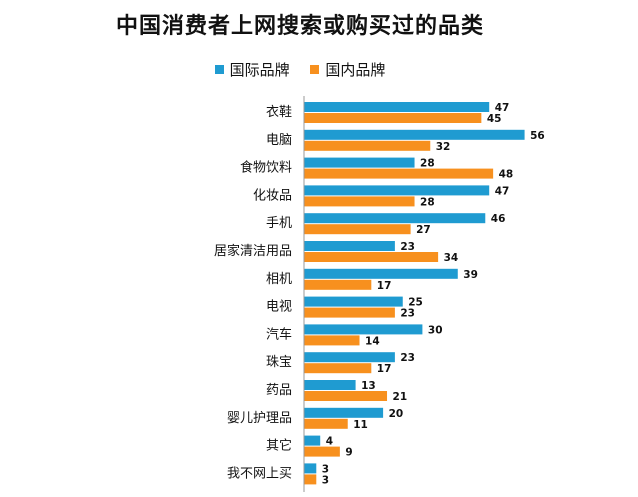 The height and width of the screenshot is (497, 638). I want to click on category-label: 衣鞋, so click(279, 112).